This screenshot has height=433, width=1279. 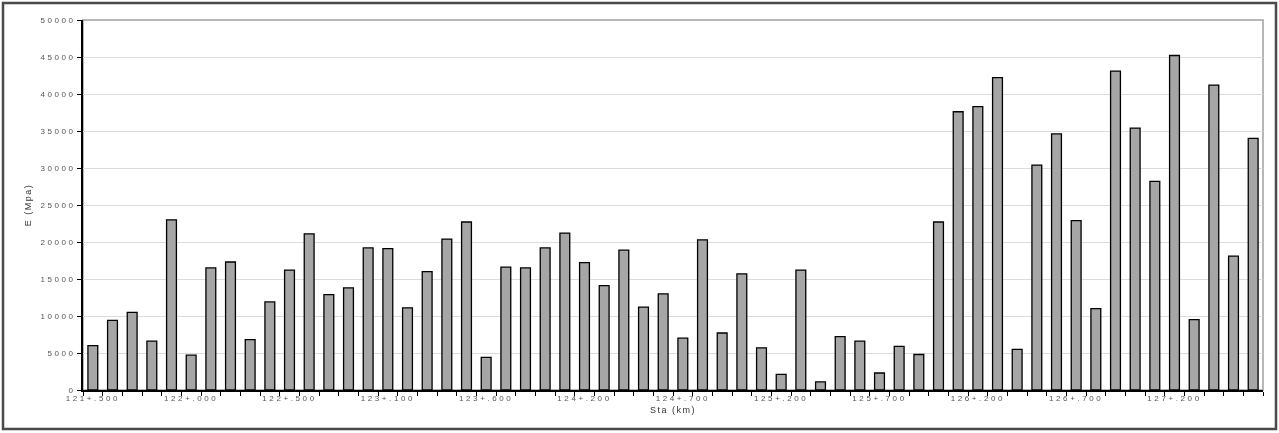 What do you see at coordinates (978, 399) in the screenshot?
I see `x-tick-label: 126+.200` at bounding box center [978, 399].